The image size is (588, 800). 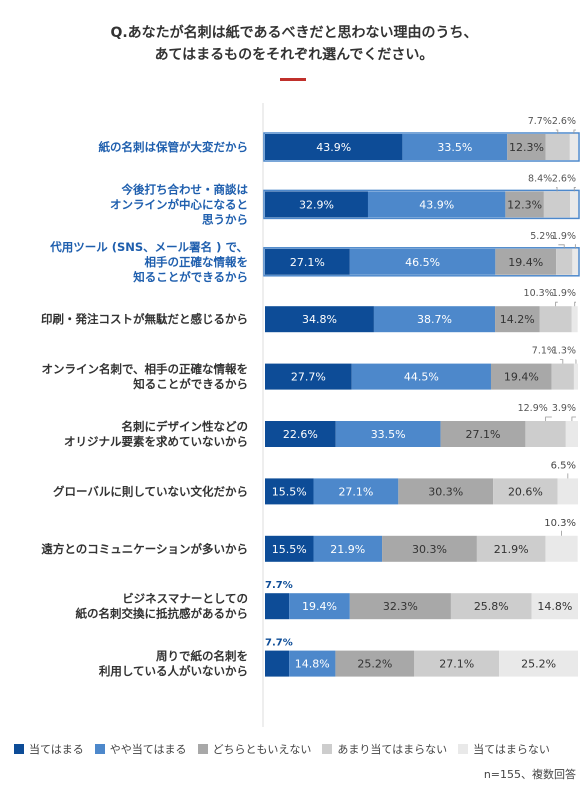 I want to click on data-label-6-5: 3.9%, so click(x=564, y=408).